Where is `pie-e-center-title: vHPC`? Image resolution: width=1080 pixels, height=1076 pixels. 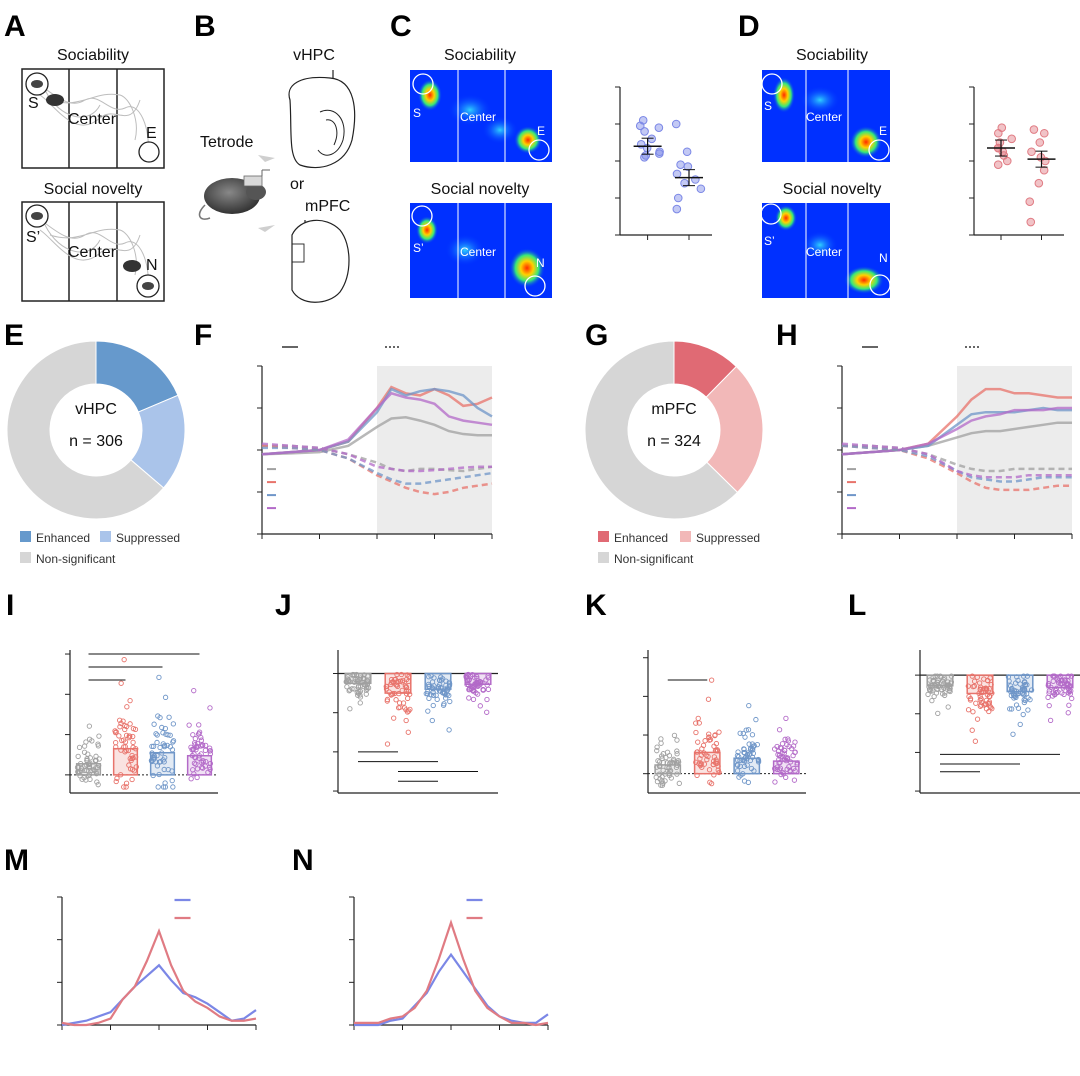 pie-e-center-title: vHPC is located at coordinates (96, 409).